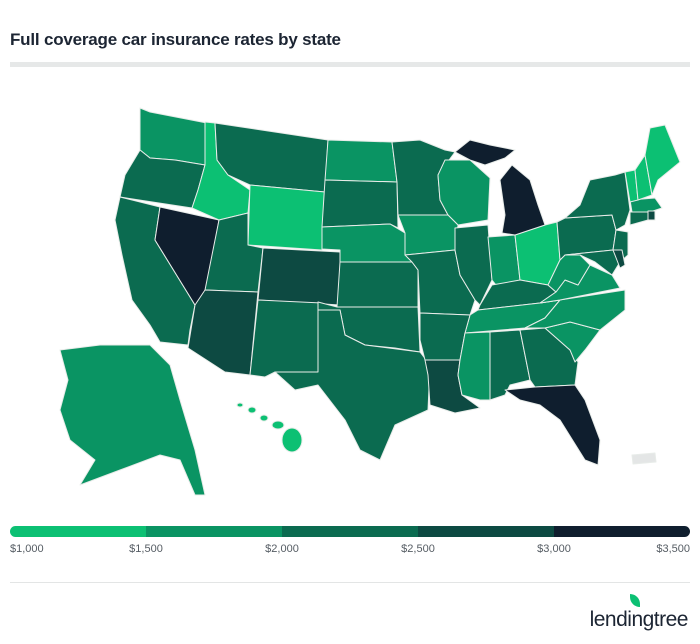 The image size is (700, 644). I want to click on state-ks, so click(377, 284).